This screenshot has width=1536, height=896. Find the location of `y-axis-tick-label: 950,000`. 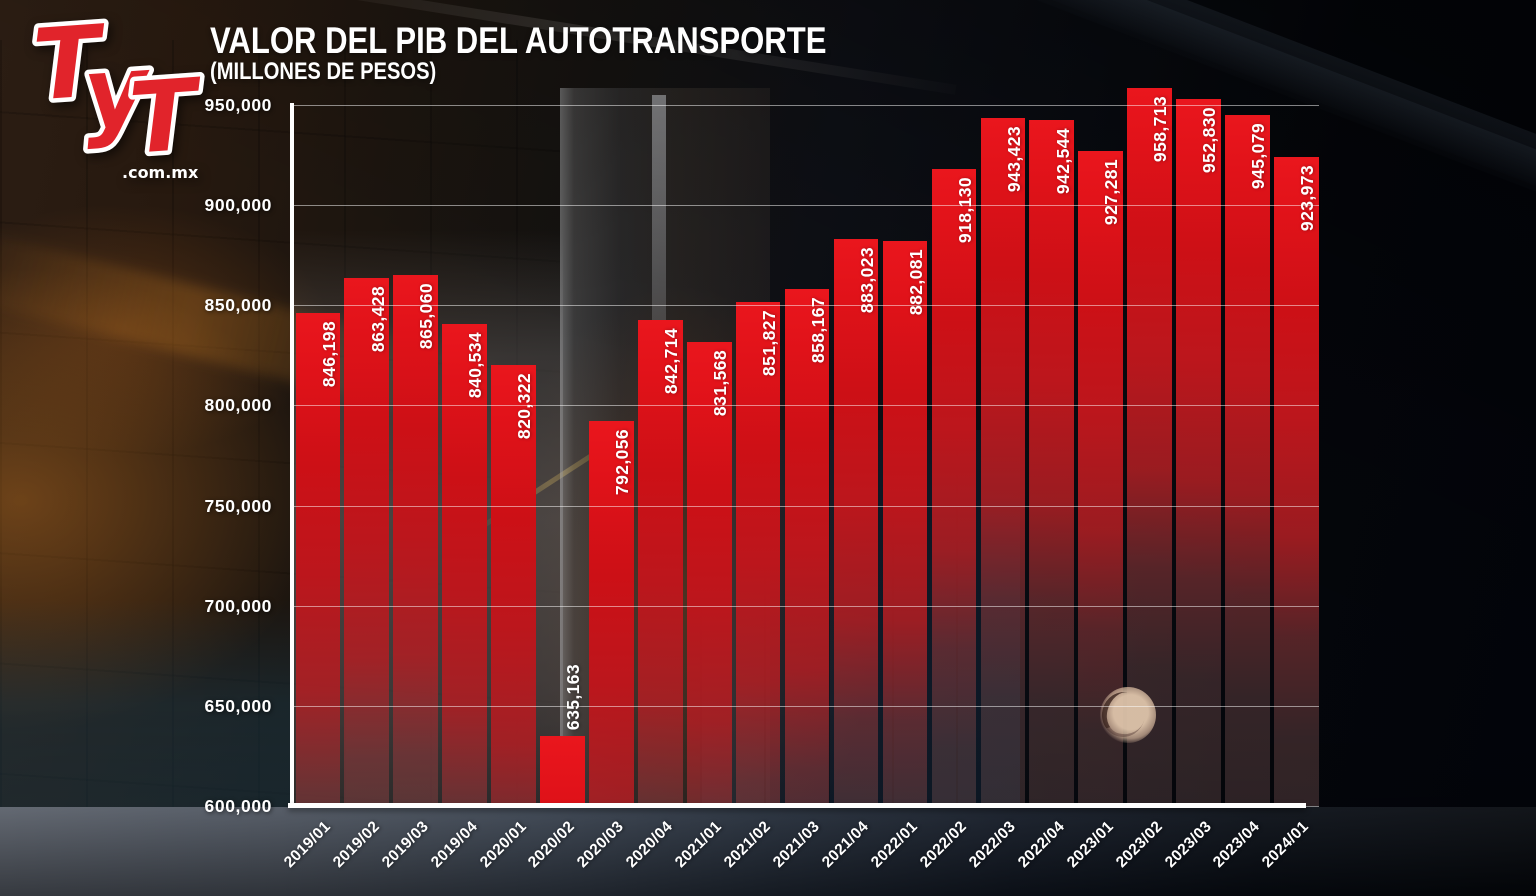

y-axis-tick-label: 950,000 is located at coordinates (238, 105).